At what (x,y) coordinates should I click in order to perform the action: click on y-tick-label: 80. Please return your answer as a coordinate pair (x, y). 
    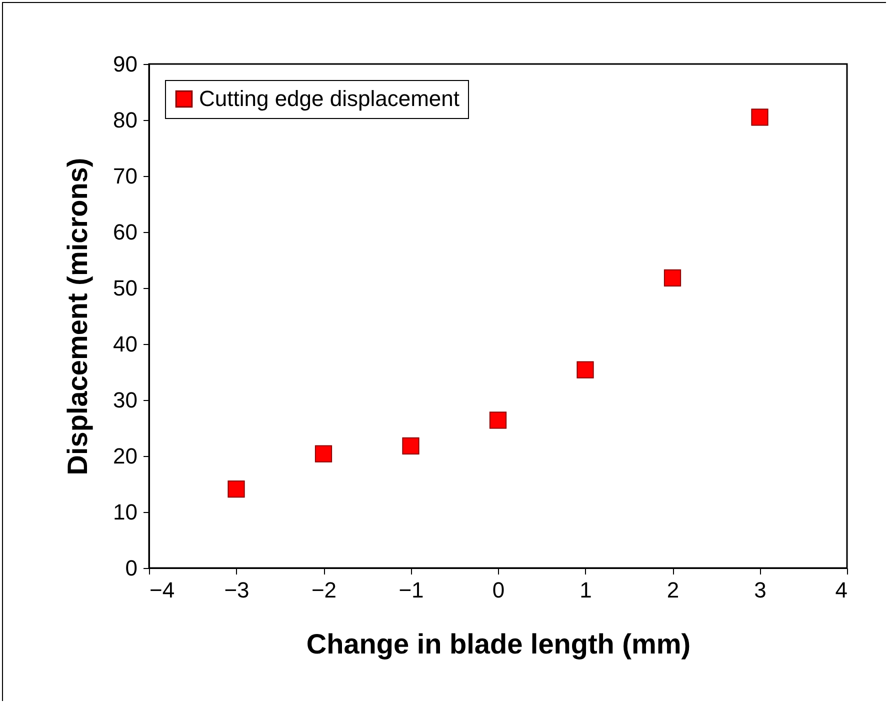
    Looking at the image, I should click on (125, 120).